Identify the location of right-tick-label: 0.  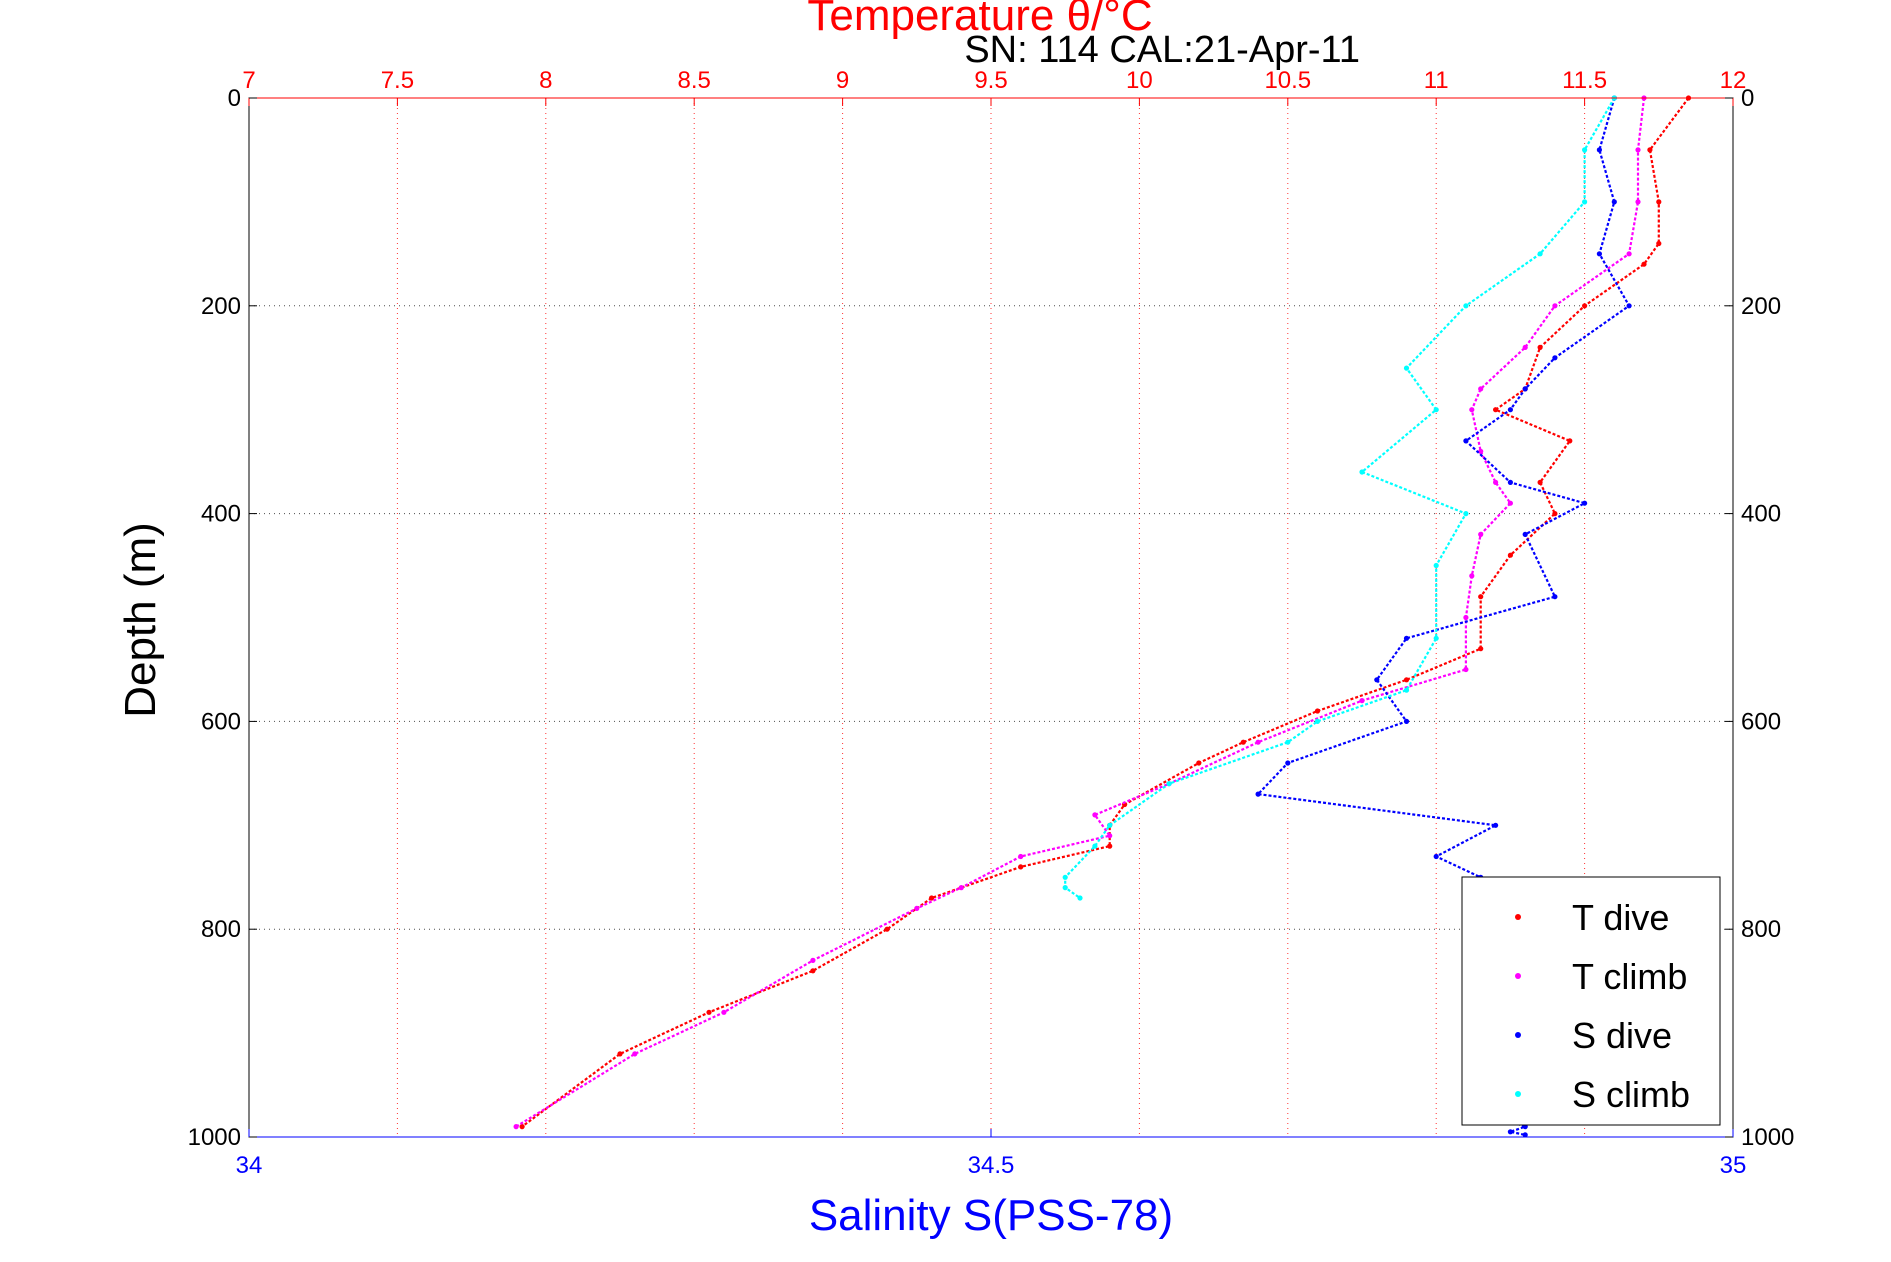
(1747, 98).